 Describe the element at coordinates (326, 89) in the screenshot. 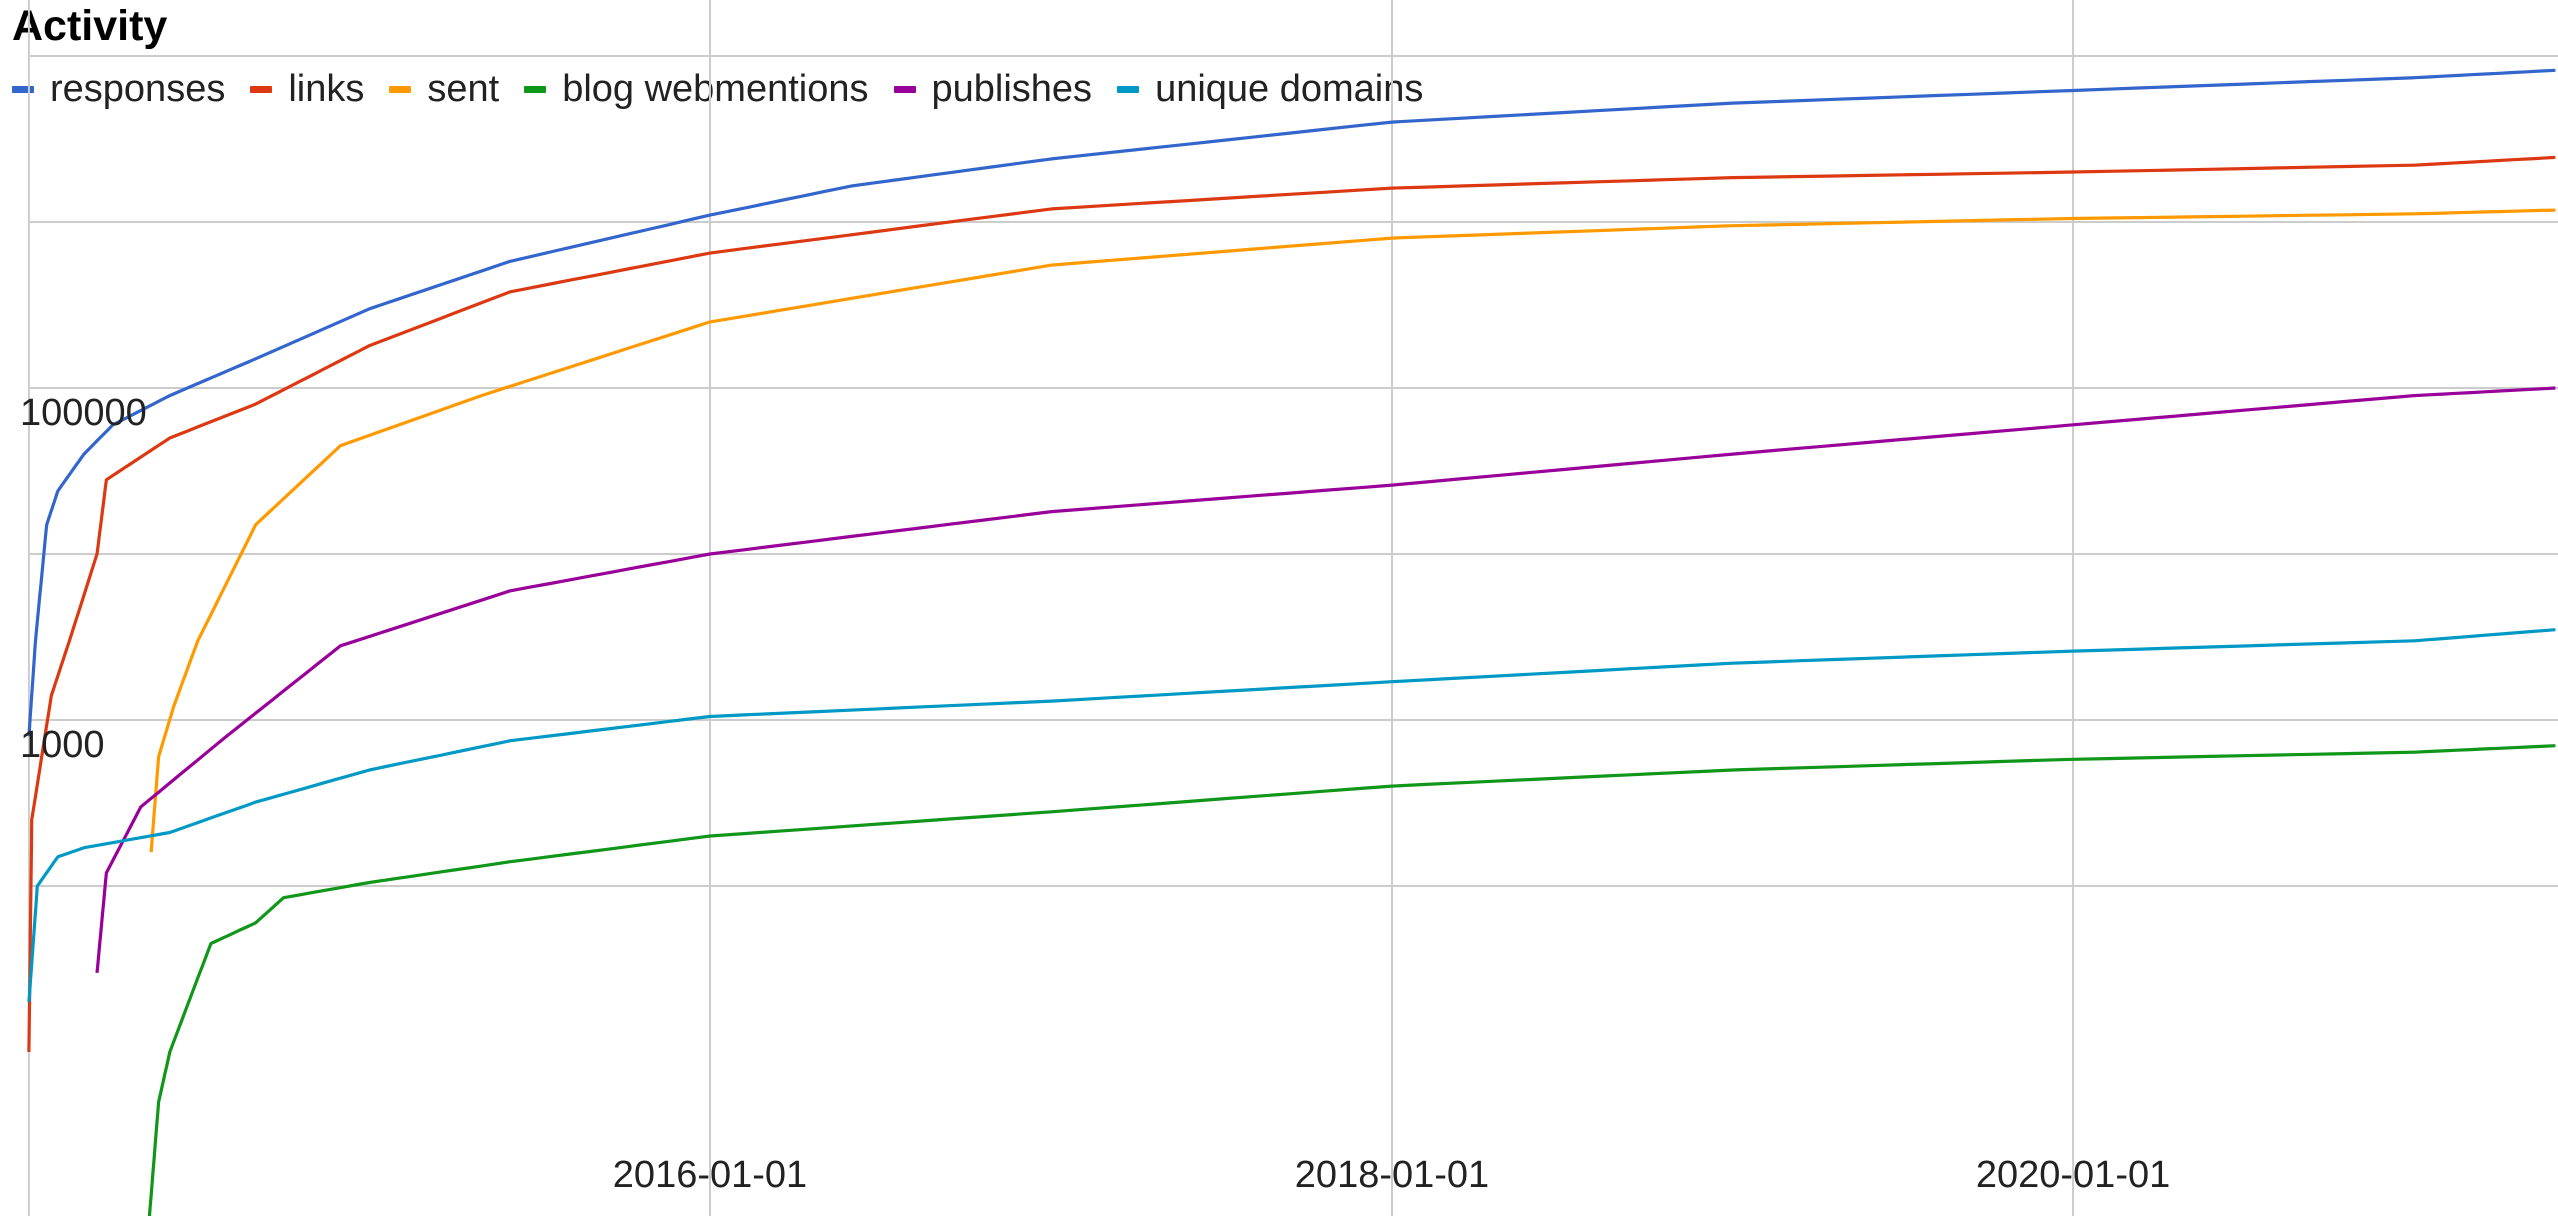

I see `legend-label: links` at that location.